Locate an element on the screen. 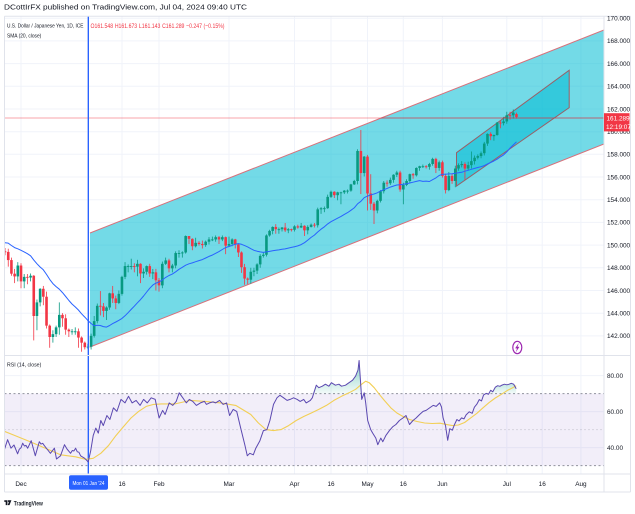 The width and height of the screenshot is (635, 514). svg-text: Jul is located at coordinates (507, 484).